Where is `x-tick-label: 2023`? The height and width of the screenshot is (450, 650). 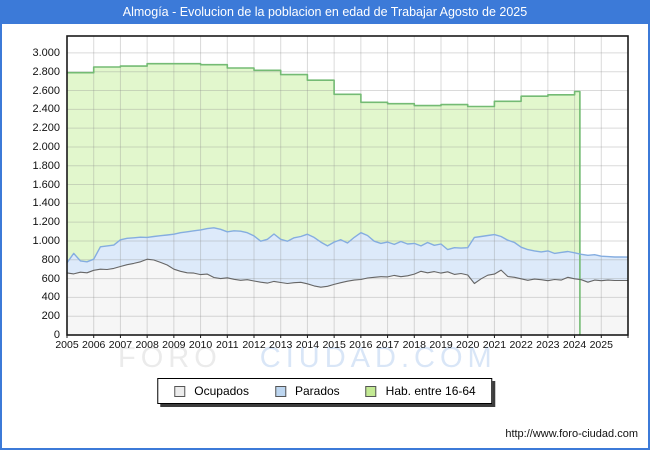
x-tick-label: 2023 is located at coordinates (548, 345).